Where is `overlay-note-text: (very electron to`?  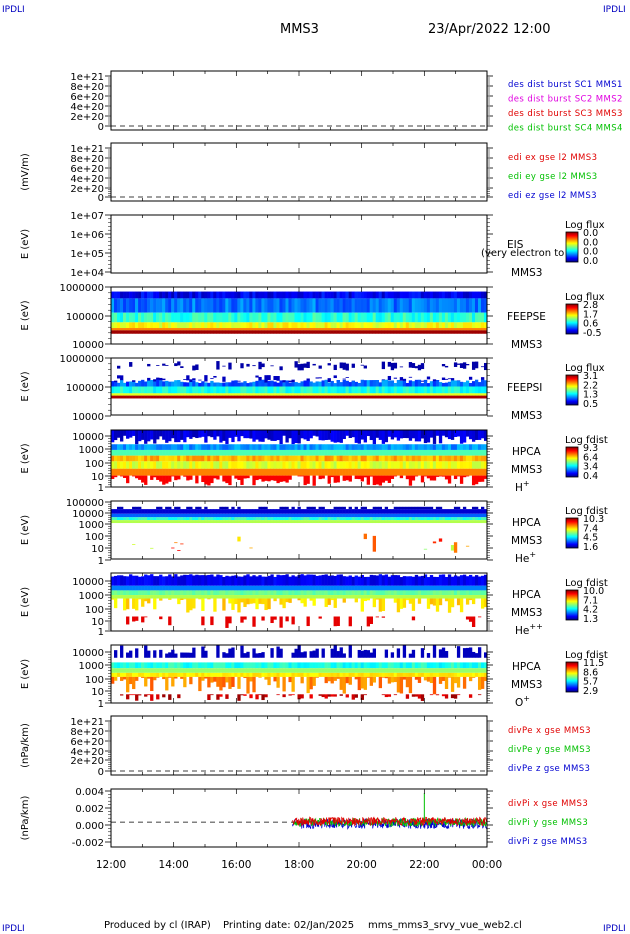
overlay-note-text: (very electron to is located at coordinates (522, 253).